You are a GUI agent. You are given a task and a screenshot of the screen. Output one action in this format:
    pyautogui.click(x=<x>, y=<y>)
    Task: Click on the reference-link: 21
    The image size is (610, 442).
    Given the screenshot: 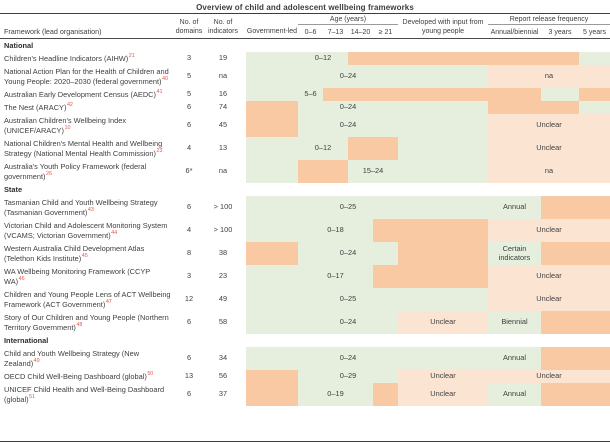 What is the action you would take?
    pyautogui.click(x=131, y=56)
    